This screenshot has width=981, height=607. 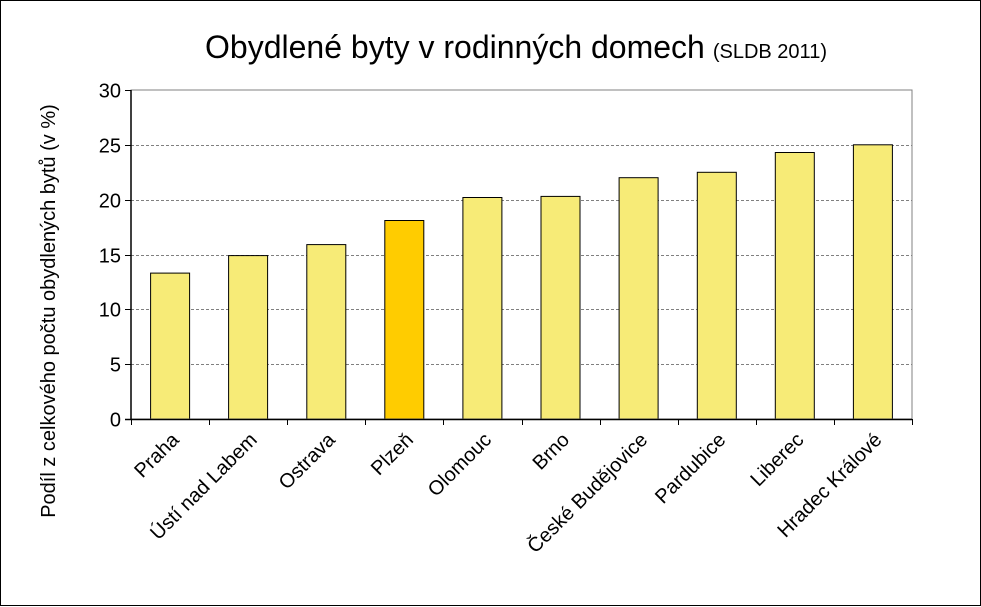 I want to click on x-category-label: Pardubice, so click(x=690, y=468).